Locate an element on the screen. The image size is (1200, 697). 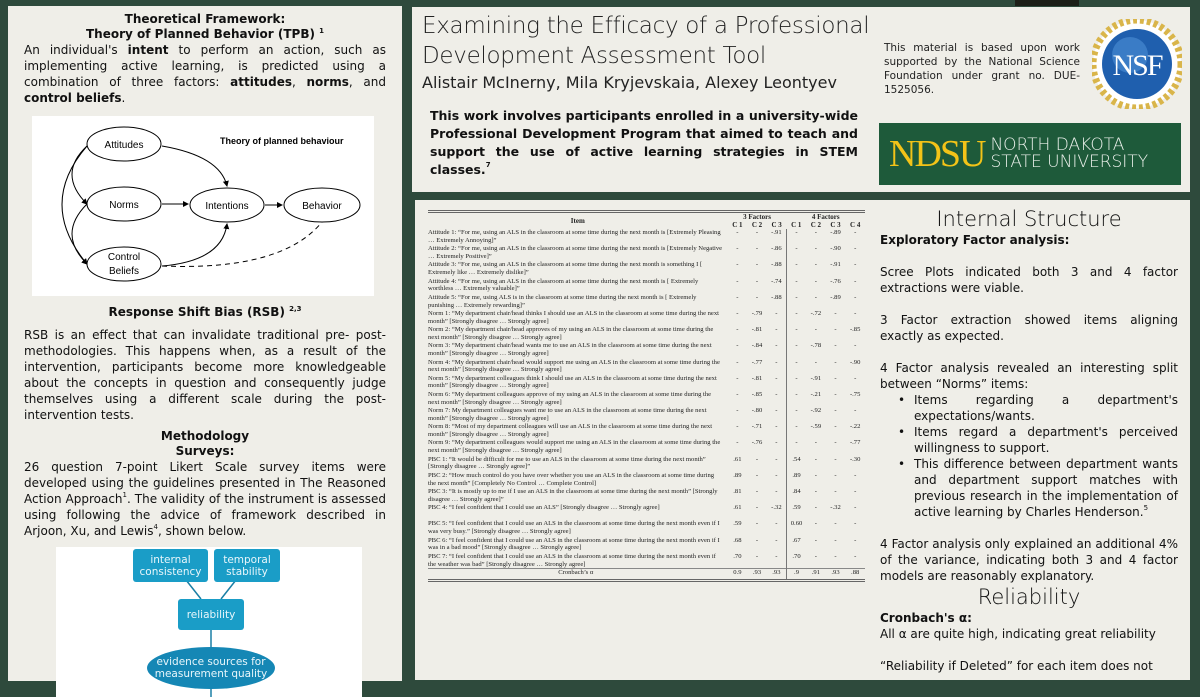
efa-heading: Exploratory Factor analysis: is located at coordinates (975, 240).